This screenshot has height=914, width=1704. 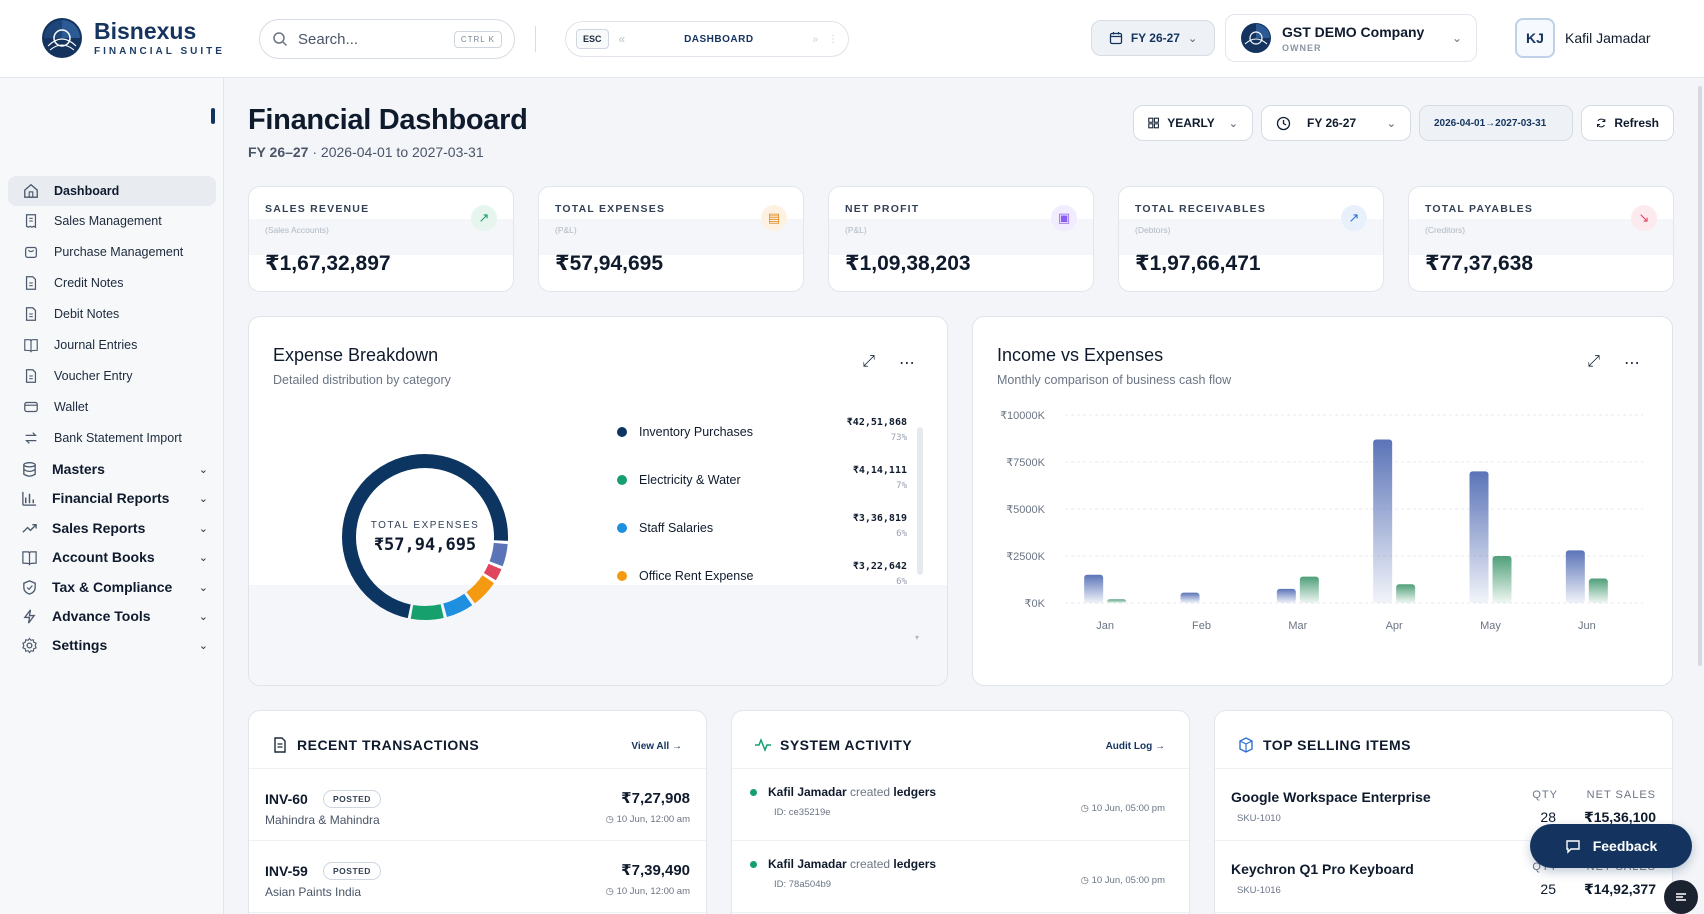 What do you see at coordinates (387, 39) in the screenshot?
I see `search-box: Search... CTRL K` at bounding box center [387, 39].